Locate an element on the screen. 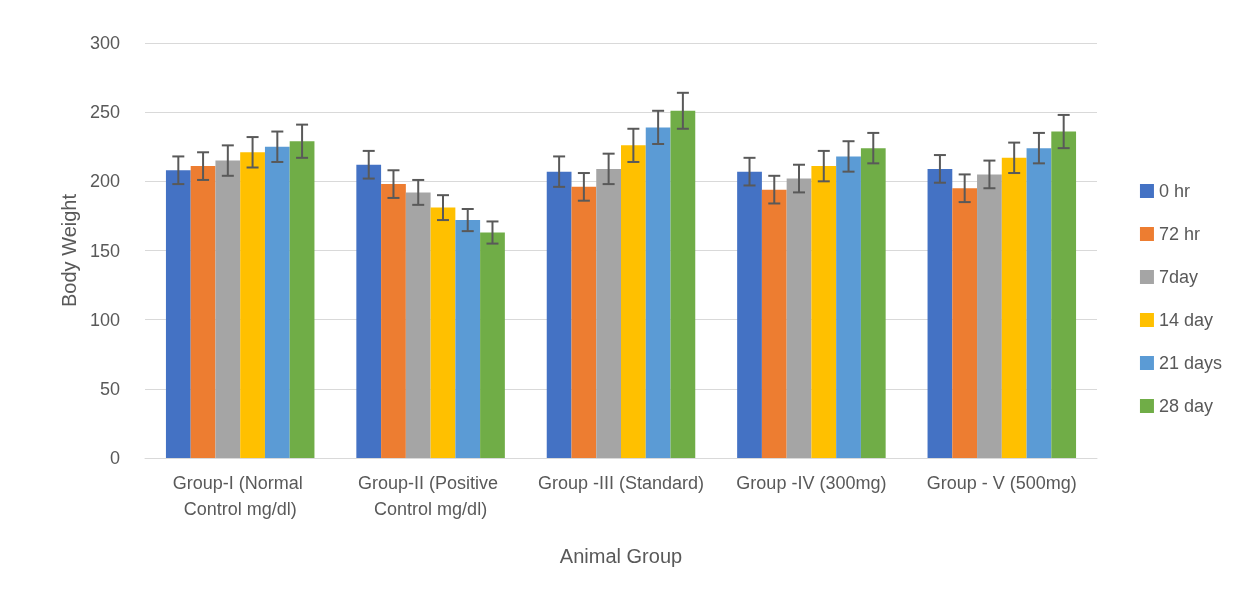  x-tick-label: Group-II (Positive Control mg/dl) is located at coordinates (431, 496).